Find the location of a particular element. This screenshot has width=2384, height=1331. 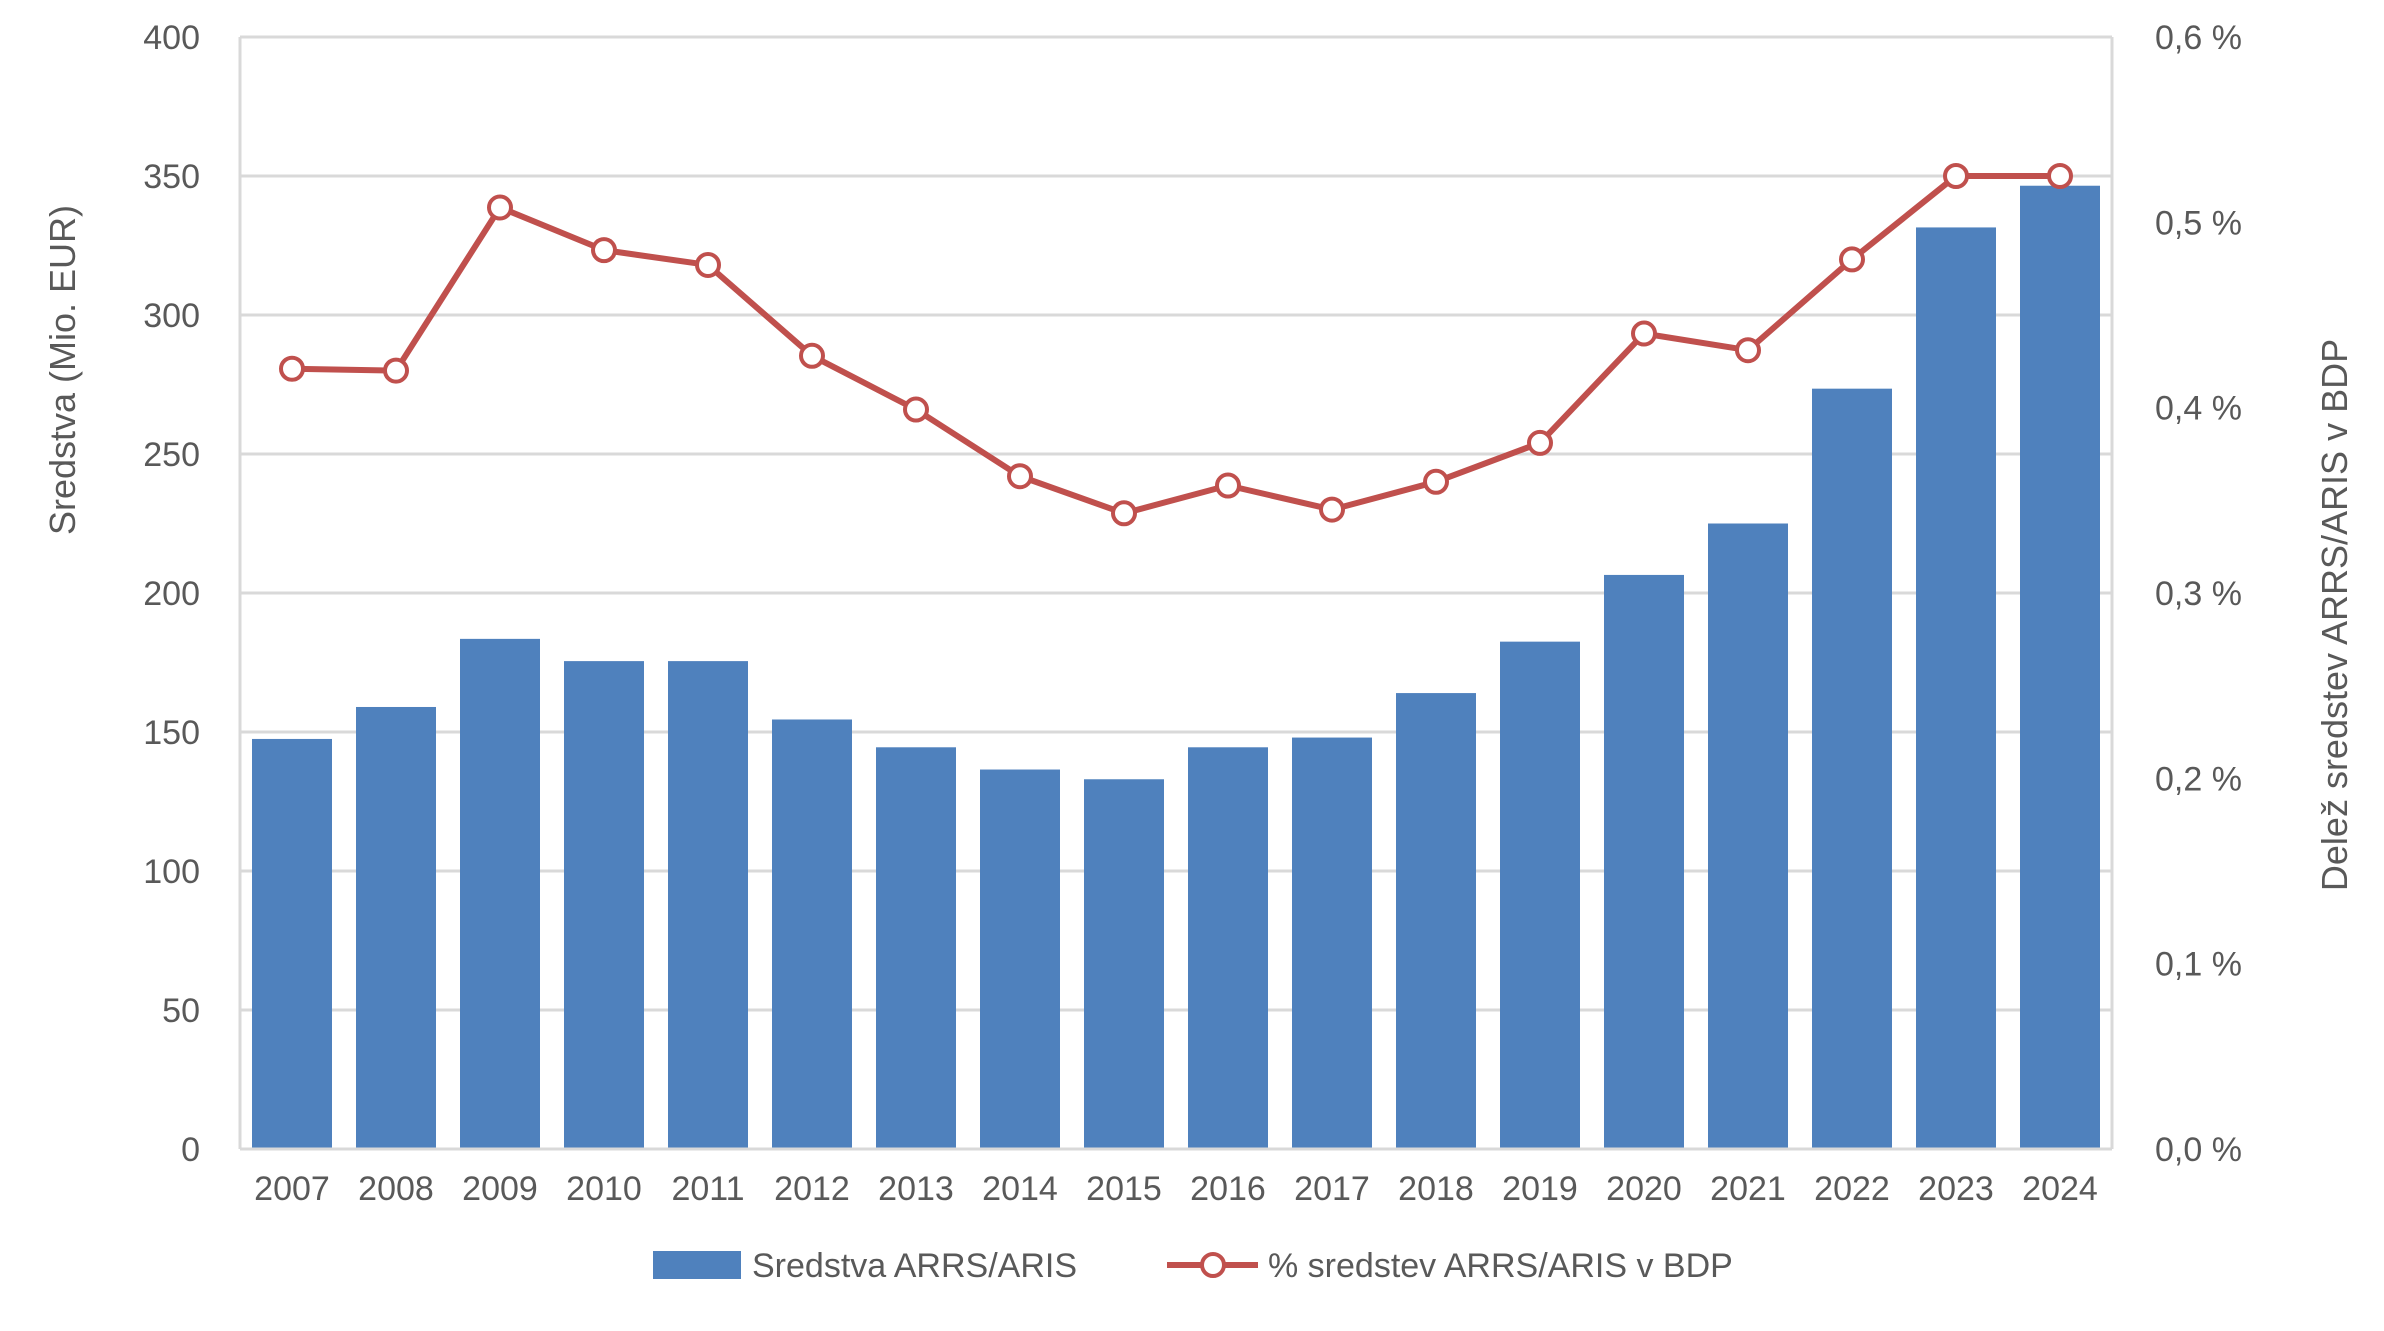

y-tick-label-right: 0,2 % is located at coordinates (2198, 779).